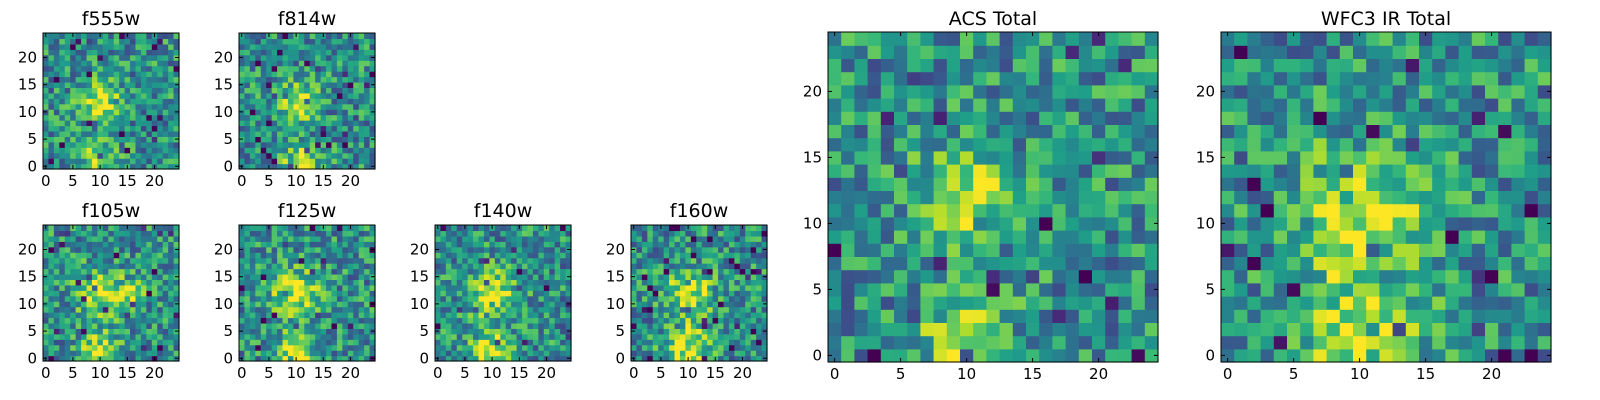  What do you see at coordinates (307, 101) in the screenshot?
I see `plot-frame-f814w` at bounding box center [307, 101].